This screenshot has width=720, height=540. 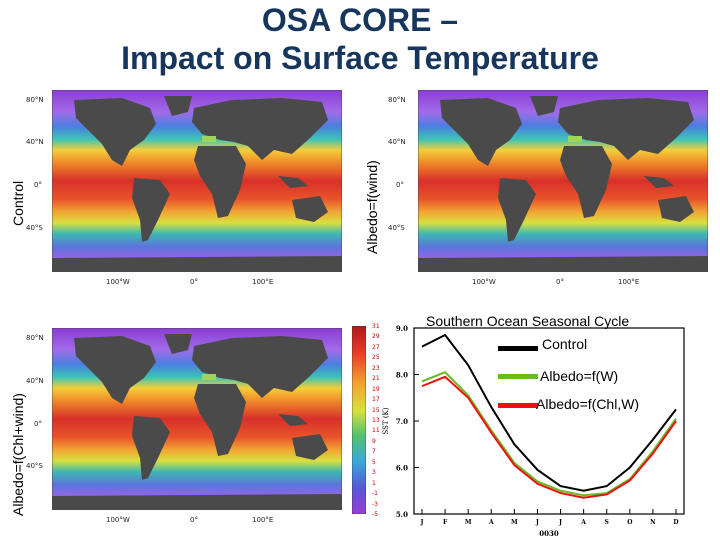 What do you see at coordinates (376, 326) in the screenshot?
I see `colorbar-tick-label: 31` at bounding box center [376, 326].